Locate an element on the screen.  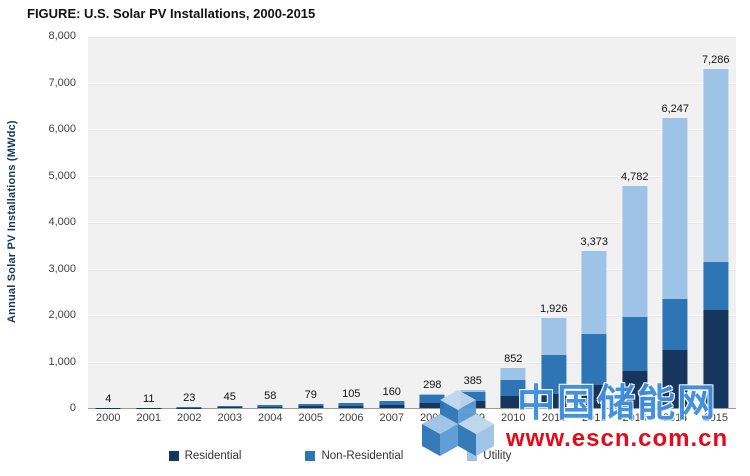
bar-2012: 3,373 is located at coordinates (594, 222).